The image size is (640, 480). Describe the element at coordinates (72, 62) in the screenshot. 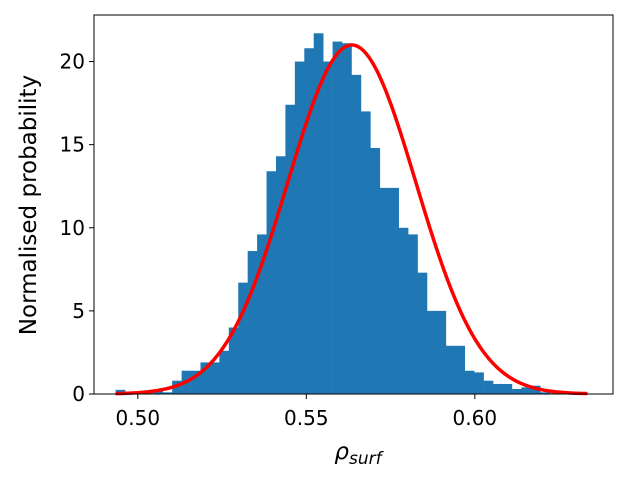

I see `y-tick-label: 20` at that location.